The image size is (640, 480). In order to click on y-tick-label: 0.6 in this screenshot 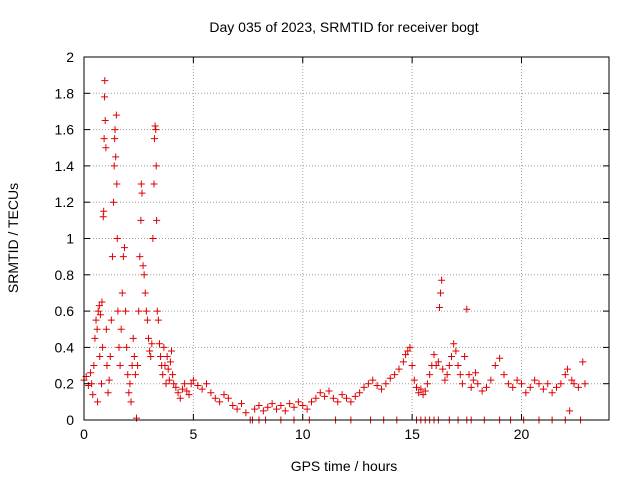, I will do `click(65, 311)`.